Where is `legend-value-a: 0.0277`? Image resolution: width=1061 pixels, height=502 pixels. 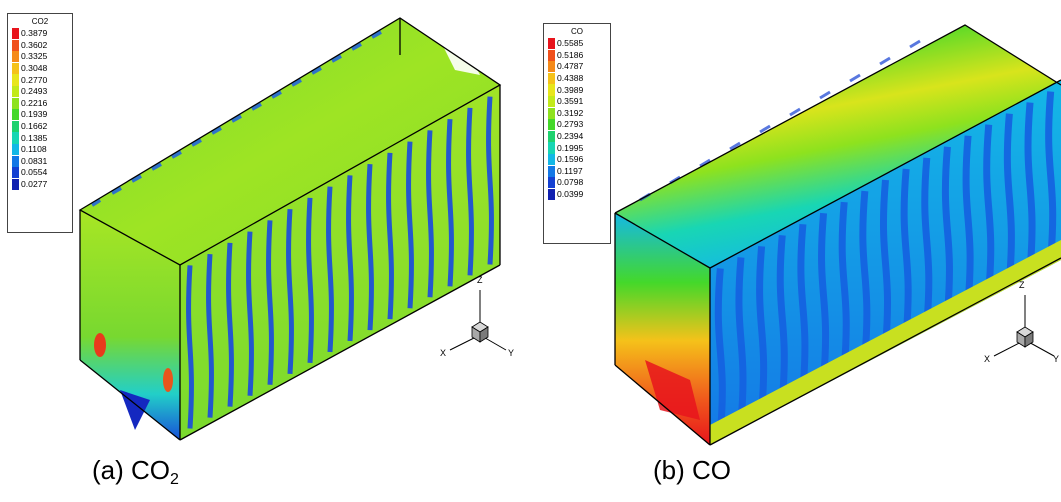 legend-value-a: 0.0277 is located at coordinates (34, 183).